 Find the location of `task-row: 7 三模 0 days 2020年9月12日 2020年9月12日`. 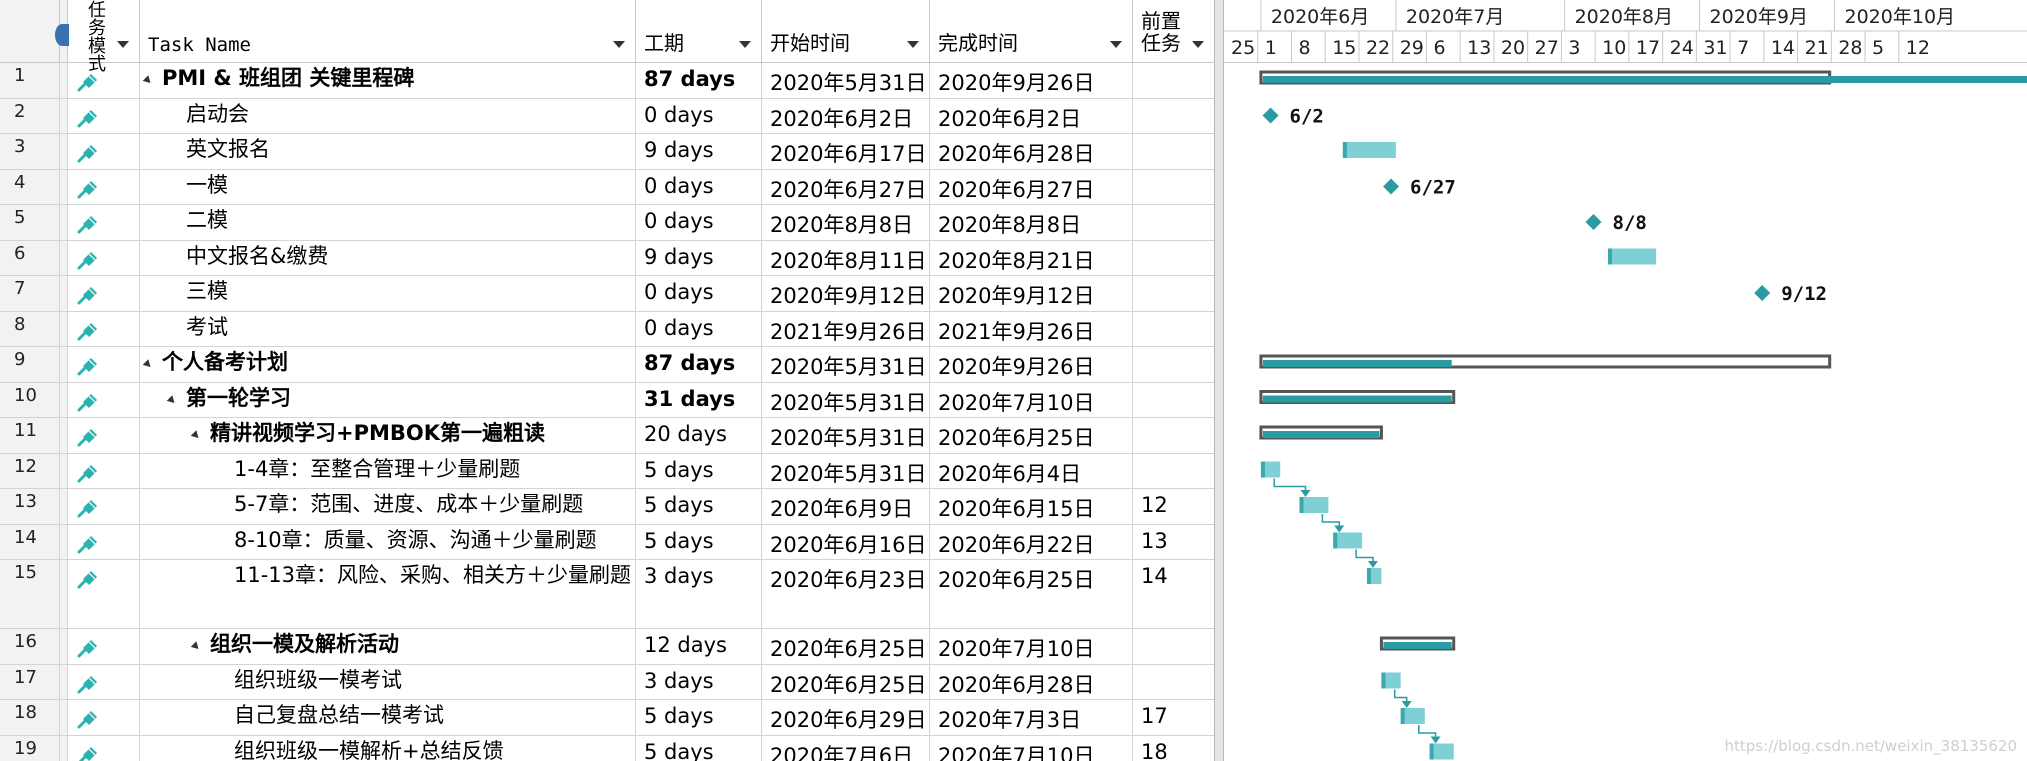

task-row: 7 三模 0 days 2020年9月12日 2020年9月12日 is located at coordinates (607, 294).